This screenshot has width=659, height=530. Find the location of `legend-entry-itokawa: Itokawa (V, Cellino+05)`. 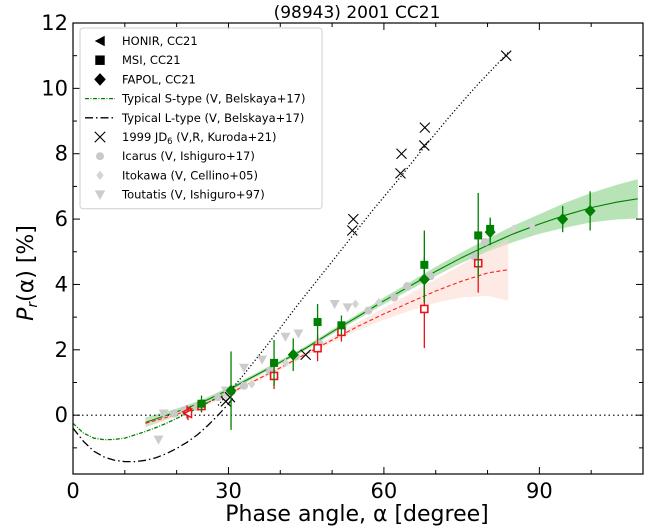

legend-entry-itokawa: Itokawa (V, Cellino+05) is located at coordinates (177, 175).